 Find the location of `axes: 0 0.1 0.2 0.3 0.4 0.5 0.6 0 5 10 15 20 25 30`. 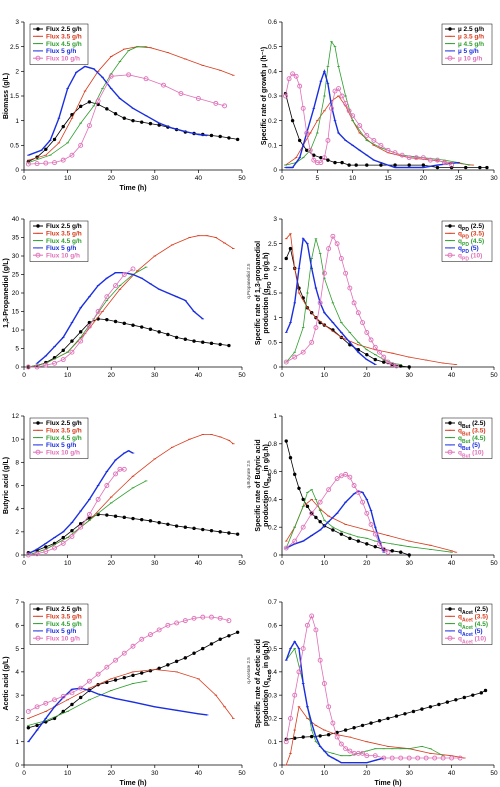

axes: 0 0.1 0.2 0.3 0.4 0.5 0.6 0 5 10 15 20 25 30 is located at coordinates (383, 100).